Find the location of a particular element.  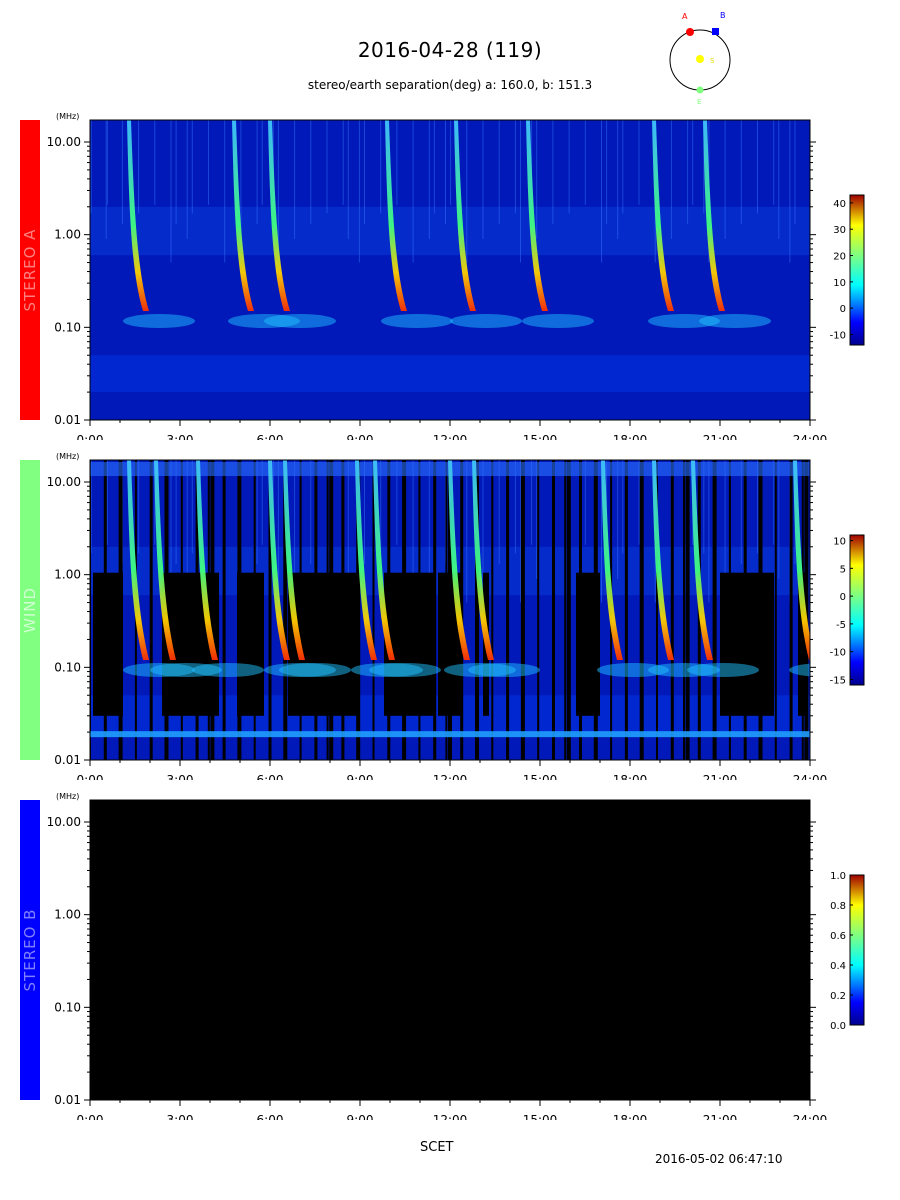

colorbar-tick-label: 10 is located at coordinates (839, 283).